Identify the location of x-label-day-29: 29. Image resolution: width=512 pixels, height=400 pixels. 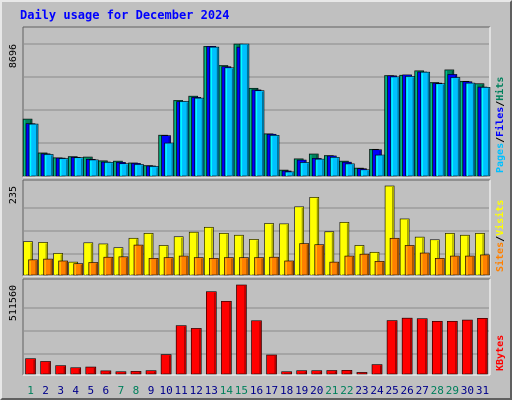
(452, 390).